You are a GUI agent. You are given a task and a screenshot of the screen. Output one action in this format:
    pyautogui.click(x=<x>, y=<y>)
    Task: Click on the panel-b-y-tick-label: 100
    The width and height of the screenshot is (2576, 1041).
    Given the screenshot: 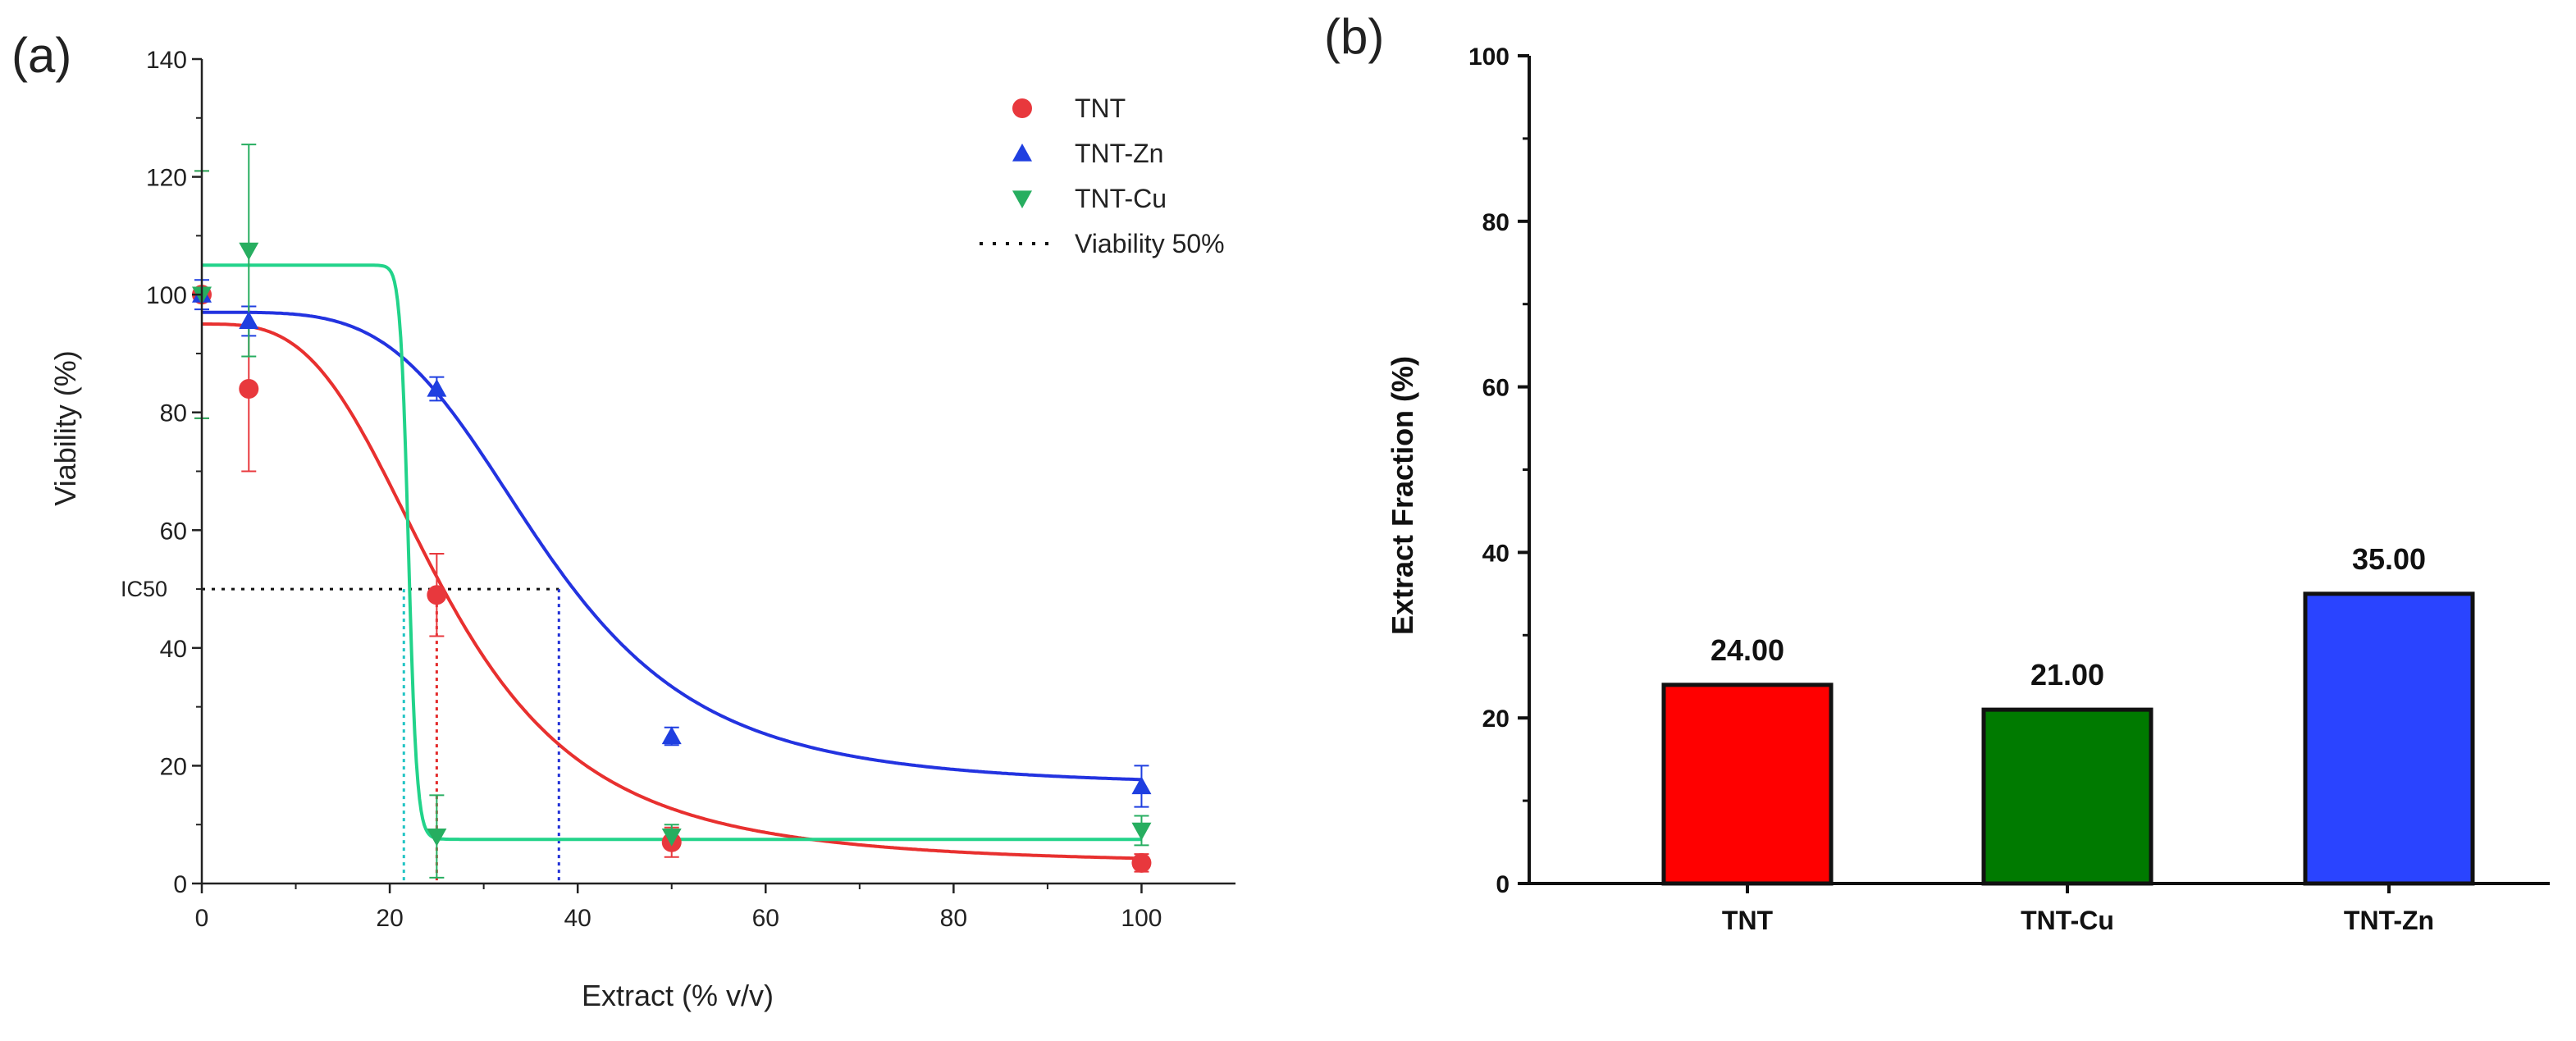 What is the action you would take?
    pyautogui.click(x=1489, y=57)
    